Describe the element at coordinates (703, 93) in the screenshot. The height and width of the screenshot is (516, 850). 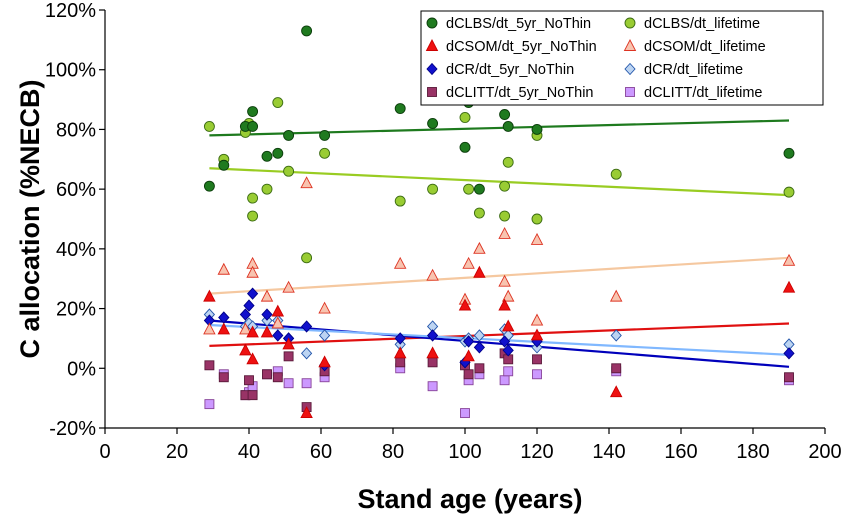
I see `legend-label: dCLITT/dt_lifetime` at that location.